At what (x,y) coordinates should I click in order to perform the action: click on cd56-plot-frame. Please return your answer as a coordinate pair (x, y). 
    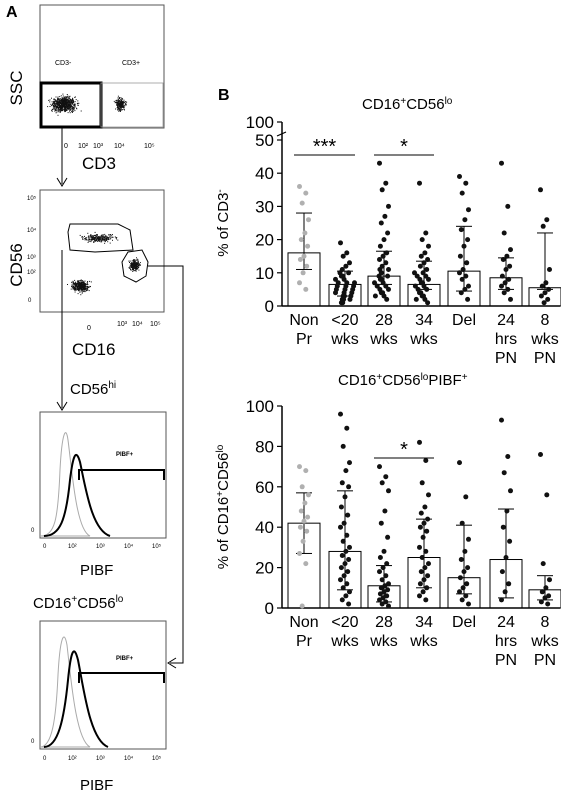
    Looking at the image, I should click on (102, 251).